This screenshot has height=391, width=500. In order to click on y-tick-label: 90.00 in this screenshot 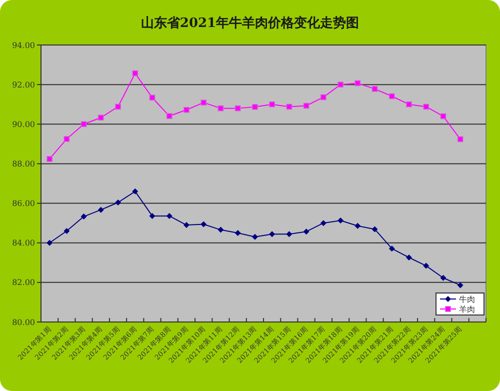, I will do `click(23, 124)`.